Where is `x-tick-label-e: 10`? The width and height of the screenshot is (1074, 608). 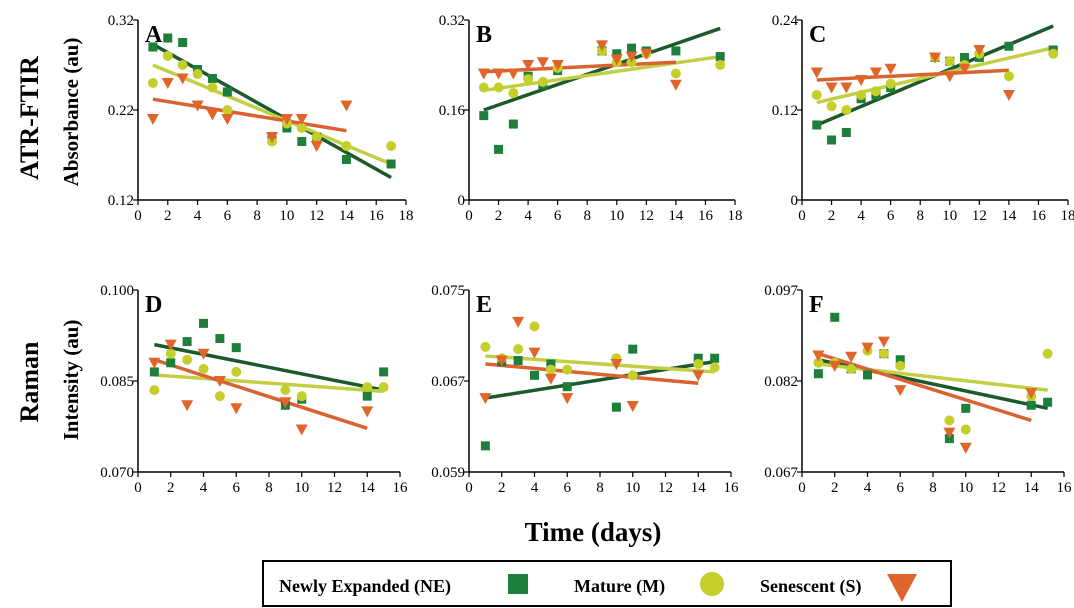 x-tick-label-e: 10 is located at coordinates (632, 488).